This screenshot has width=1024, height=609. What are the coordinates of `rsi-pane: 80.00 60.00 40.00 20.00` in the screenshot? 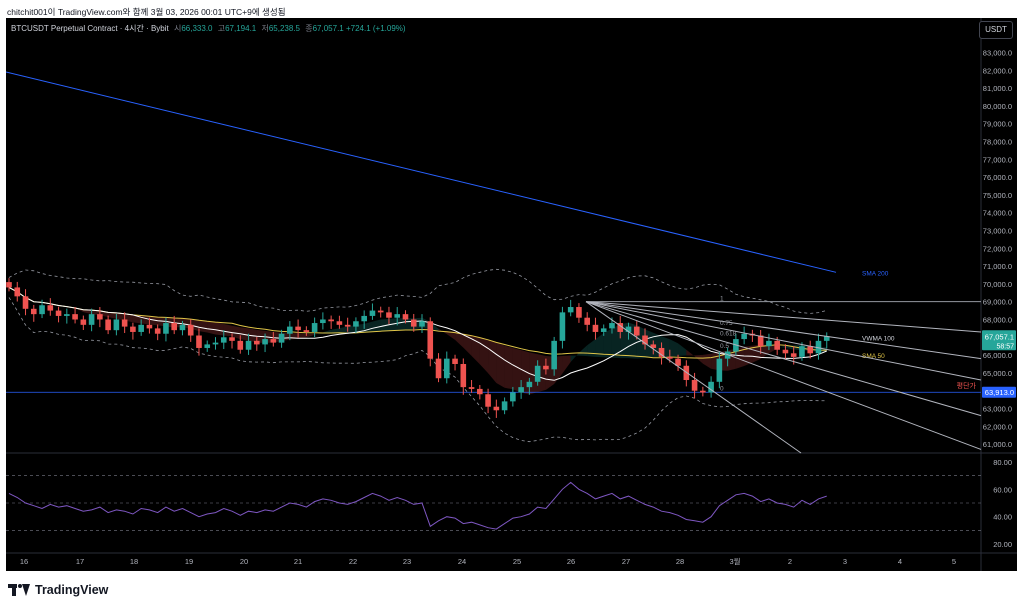 It's located at (509, 503).